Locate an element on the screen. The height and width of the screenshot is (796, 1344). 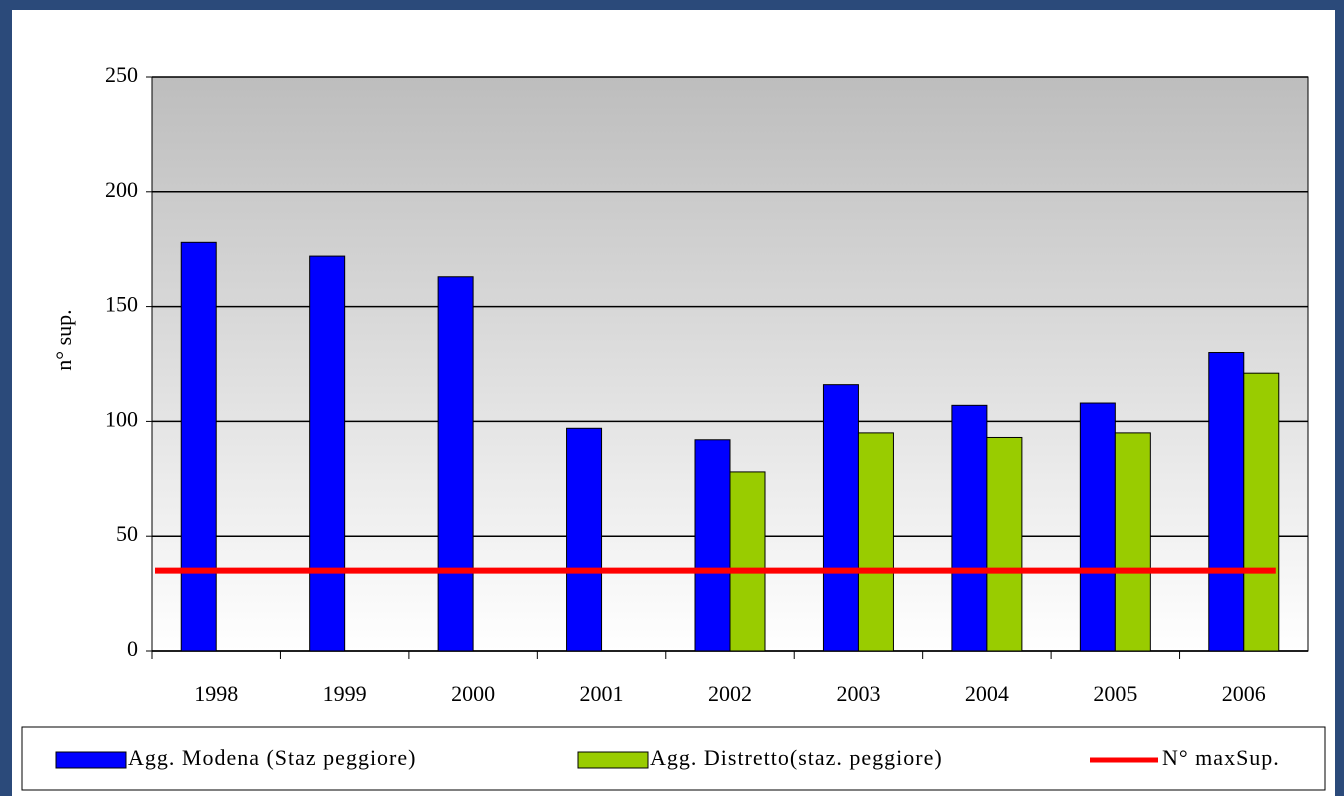
legend-label: Agg. Modena (Staz peggiore) is located at coordinates (272, 757).